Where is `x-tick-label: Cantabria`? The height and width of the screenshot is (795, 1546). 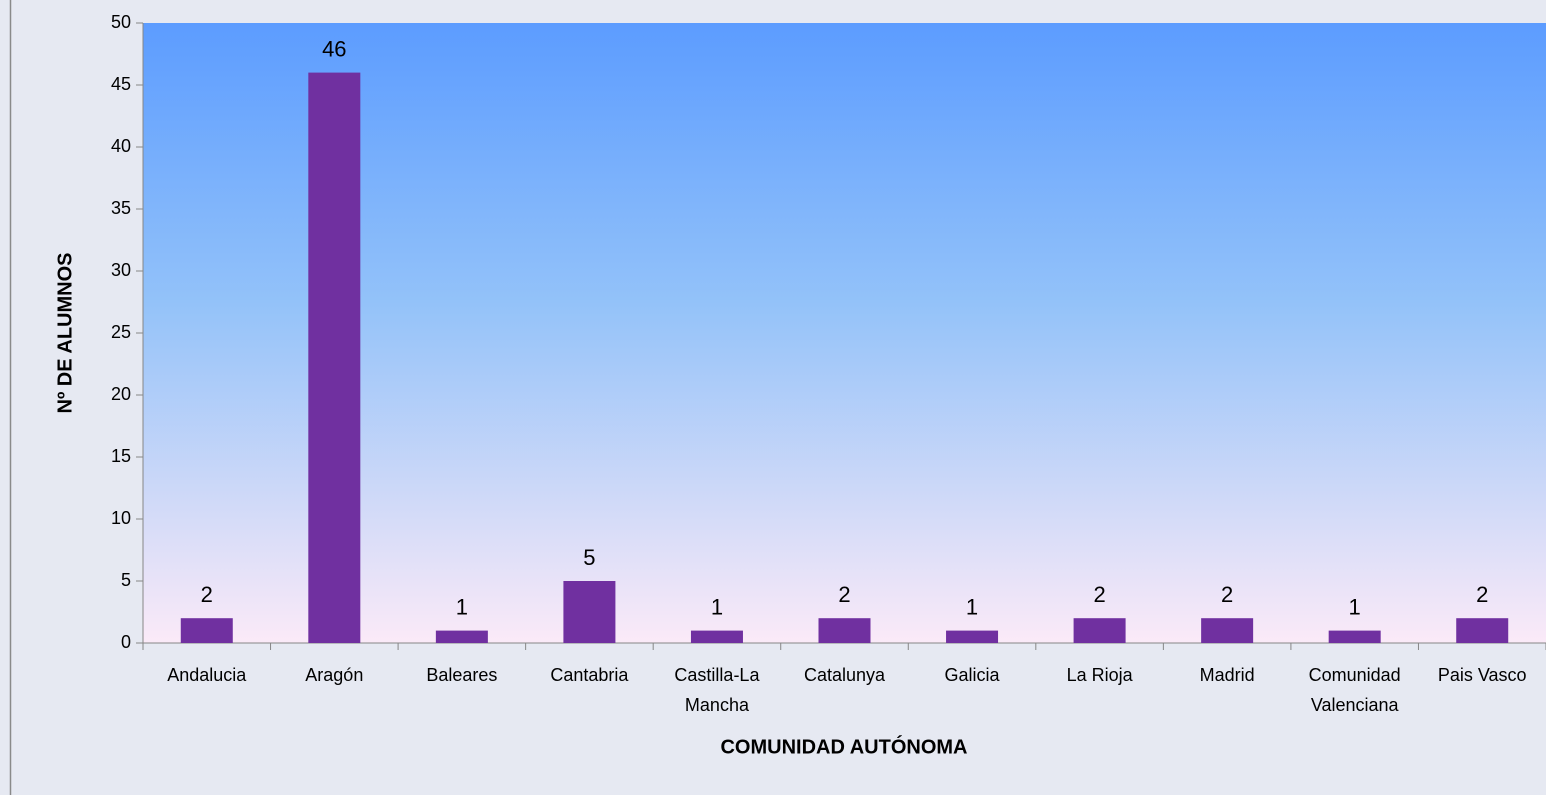 x-tick-label: Cantabria is located at coordinates (589, 675).